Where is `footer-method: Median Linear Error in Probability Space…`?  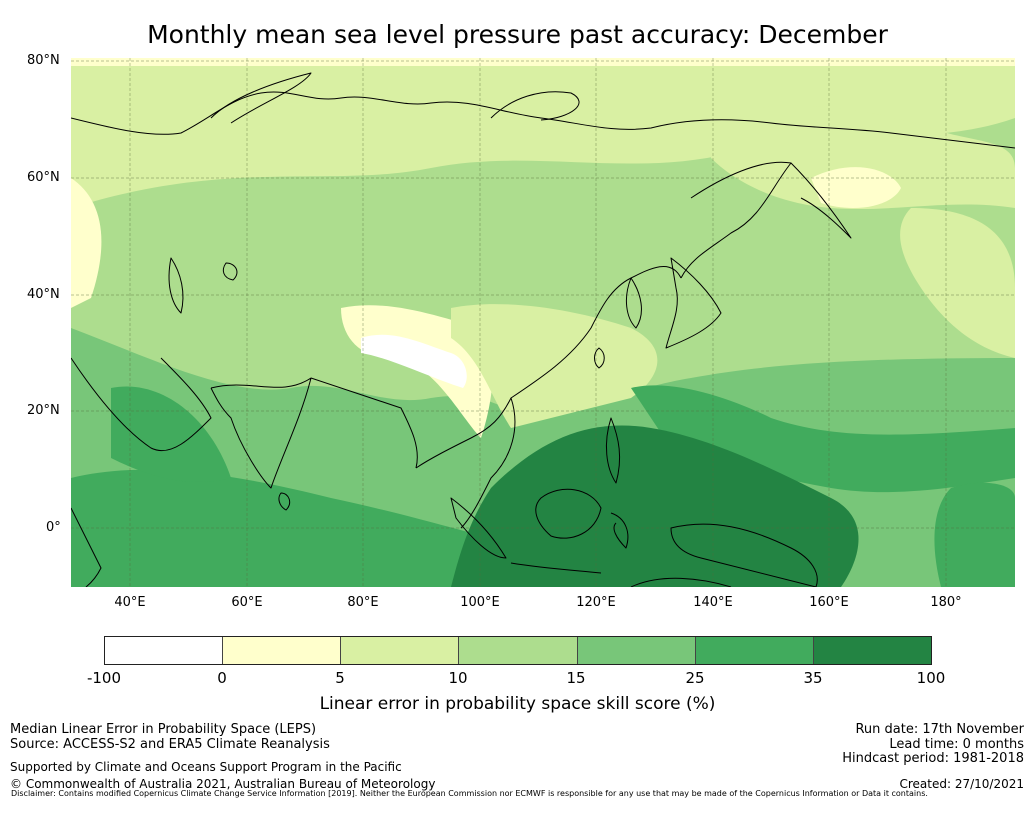 footer-method: Median Linear Error in Probability Space… is located at coordinates (163, 729).